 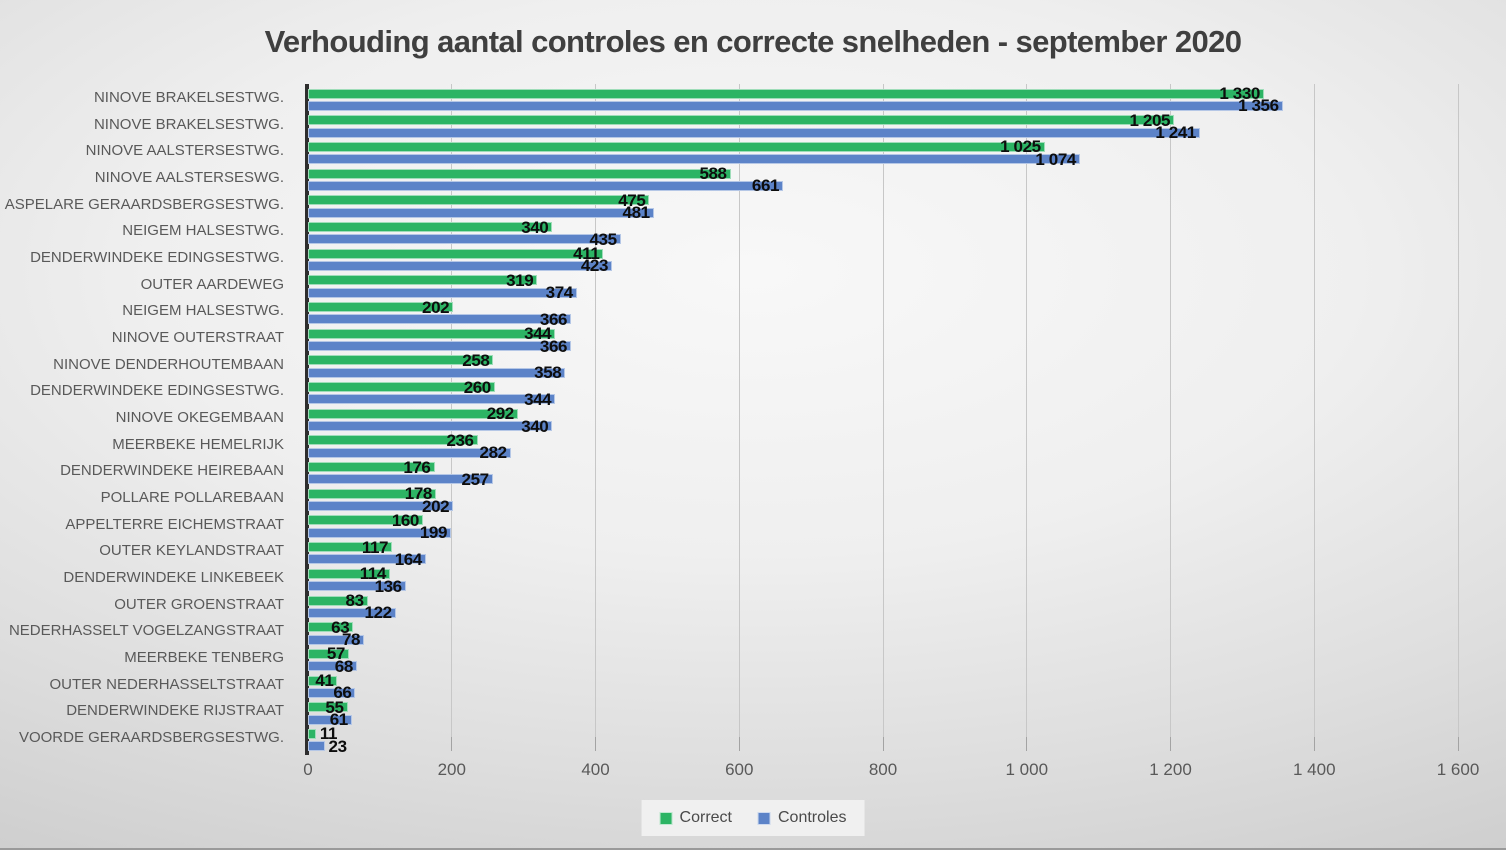 What do you see at coordinates (1175, 133) in the screenshot?
I see `data-label-controles: 1 241` at bounding box center [1175, 133].